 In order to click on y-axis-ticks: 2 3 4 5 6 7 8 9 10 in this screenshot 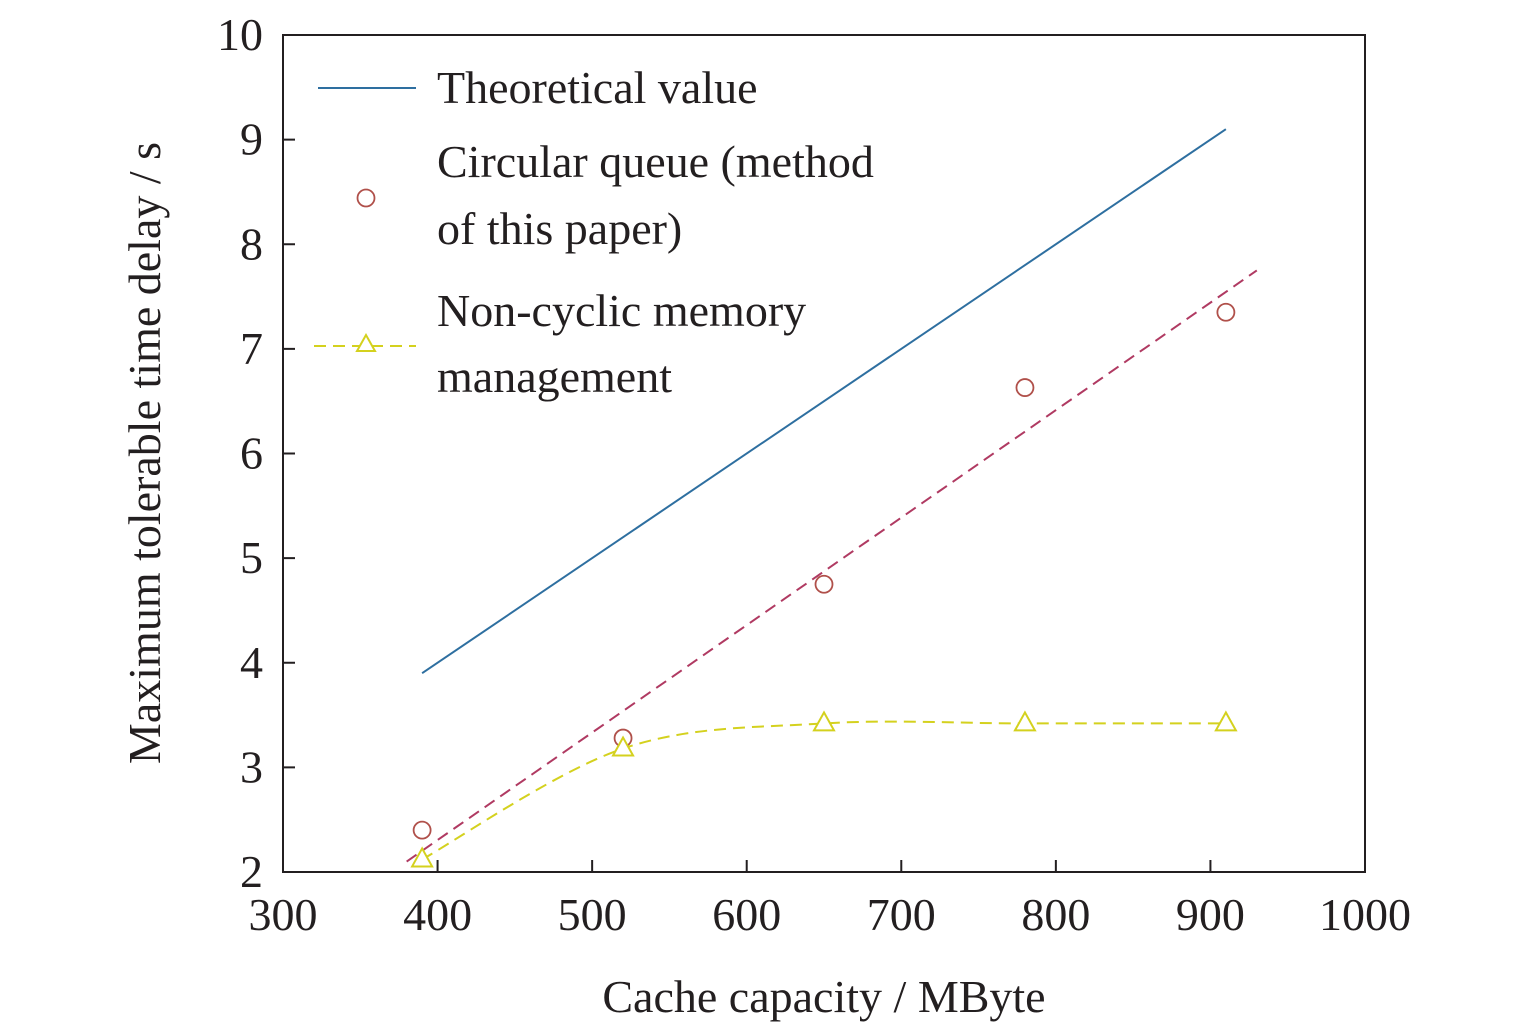, I will do `click(256, 453)`.